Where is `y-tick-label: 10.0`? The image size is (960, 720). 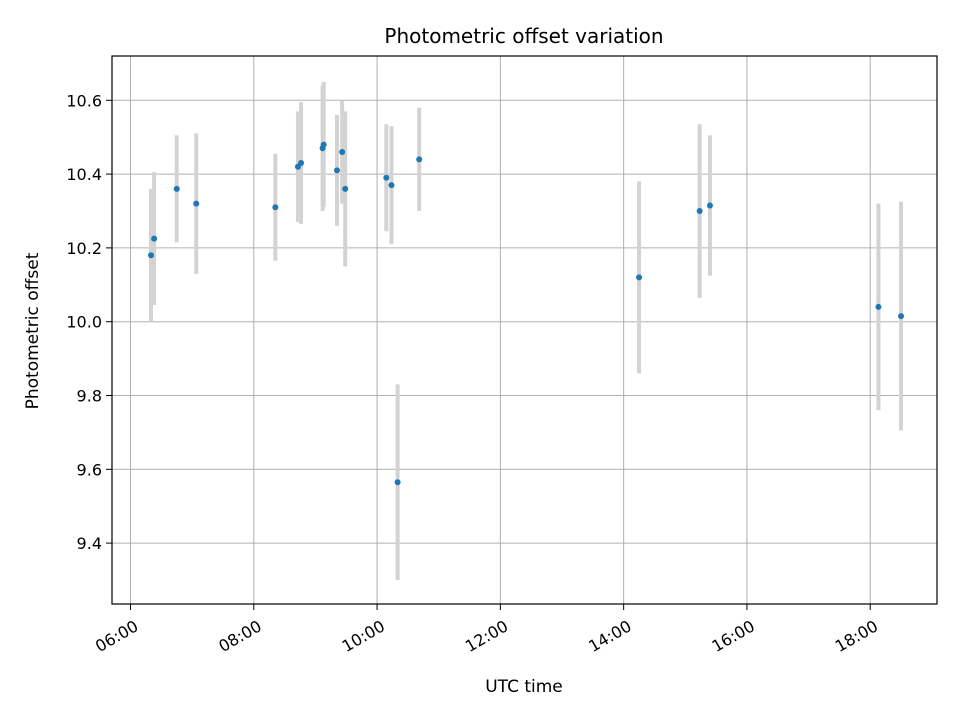 y-tick-label: 10.0 is located at coordinates (84, 322).